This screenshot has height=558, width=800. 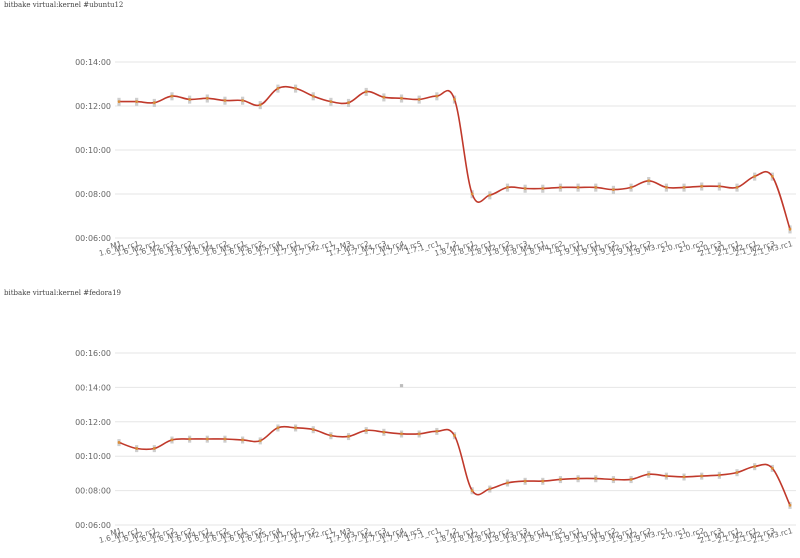 I want to click on outlier-point, so click(x=401, y=386).